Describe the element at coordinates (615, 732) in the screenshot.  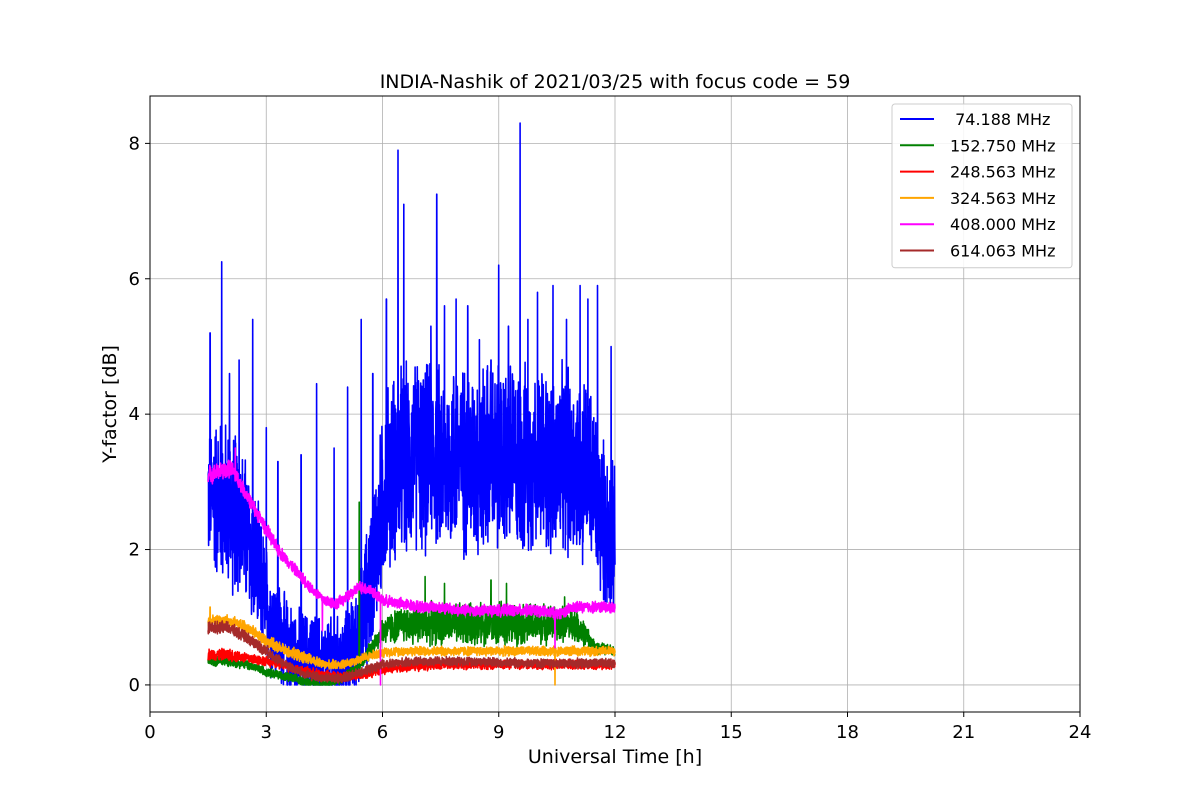
I see `x-tick-label: 12` at that location.